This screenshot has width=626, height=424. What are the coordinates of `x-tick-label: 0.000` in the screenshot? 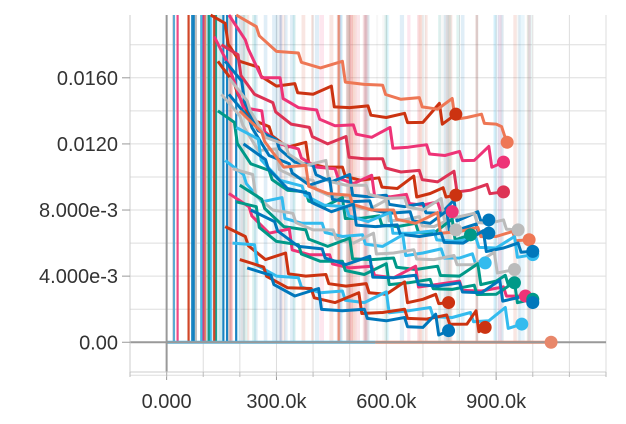 It's located at (167, 402).